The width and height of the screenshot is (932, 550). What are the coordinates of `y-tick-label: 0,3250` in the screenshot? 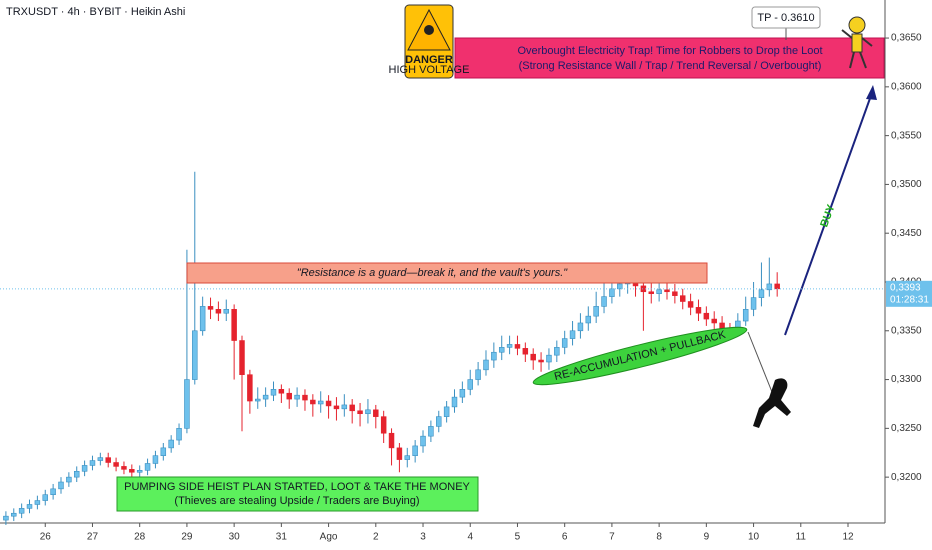 It's located at (906, 428).